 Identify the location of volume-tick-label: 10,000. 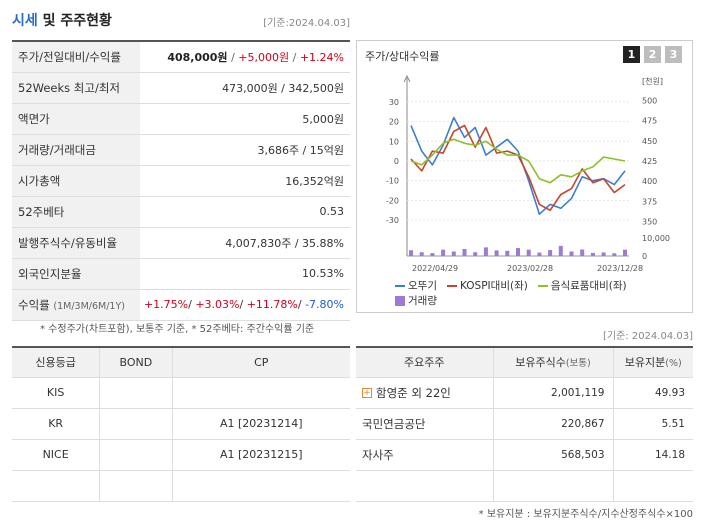
(656, 238).